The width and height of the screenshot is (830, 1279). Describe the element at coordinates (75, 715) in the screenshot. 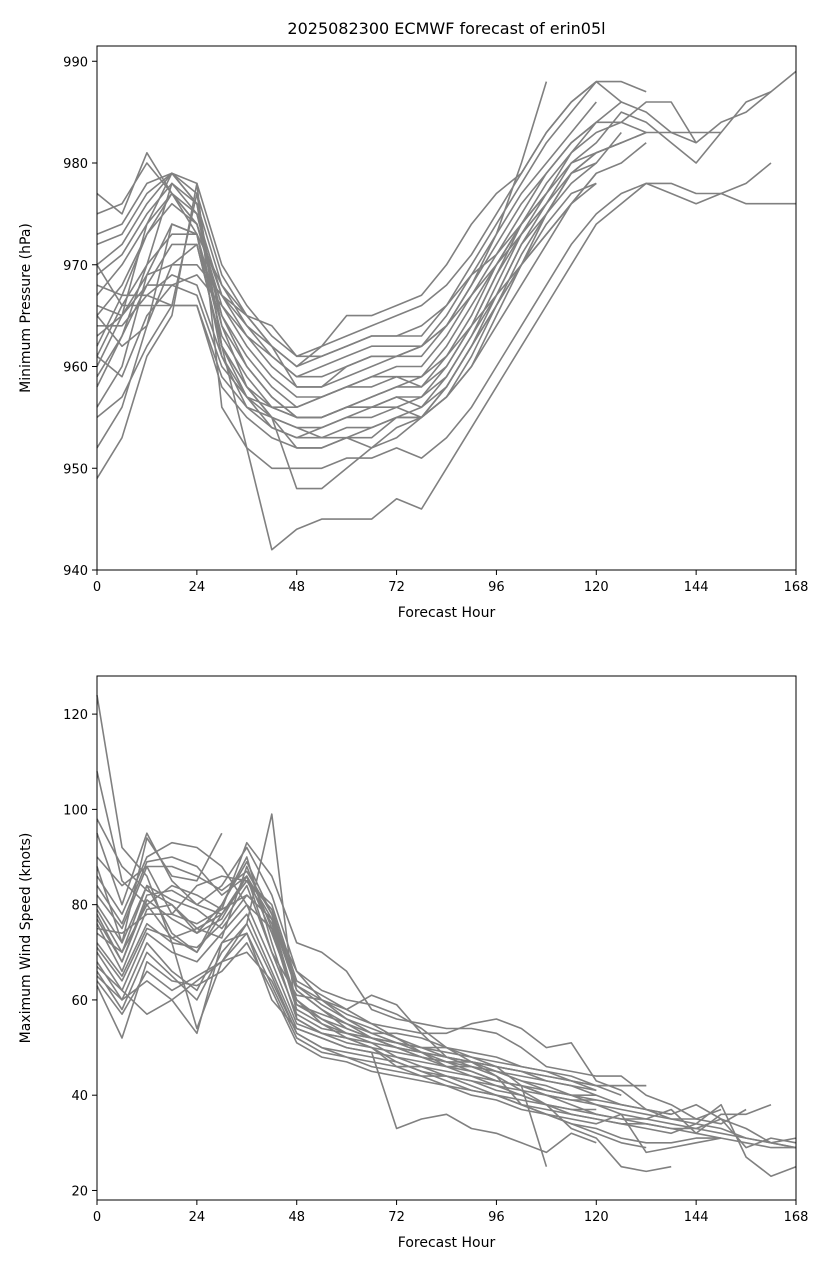

I see `y-tick-label: 120` at that location.